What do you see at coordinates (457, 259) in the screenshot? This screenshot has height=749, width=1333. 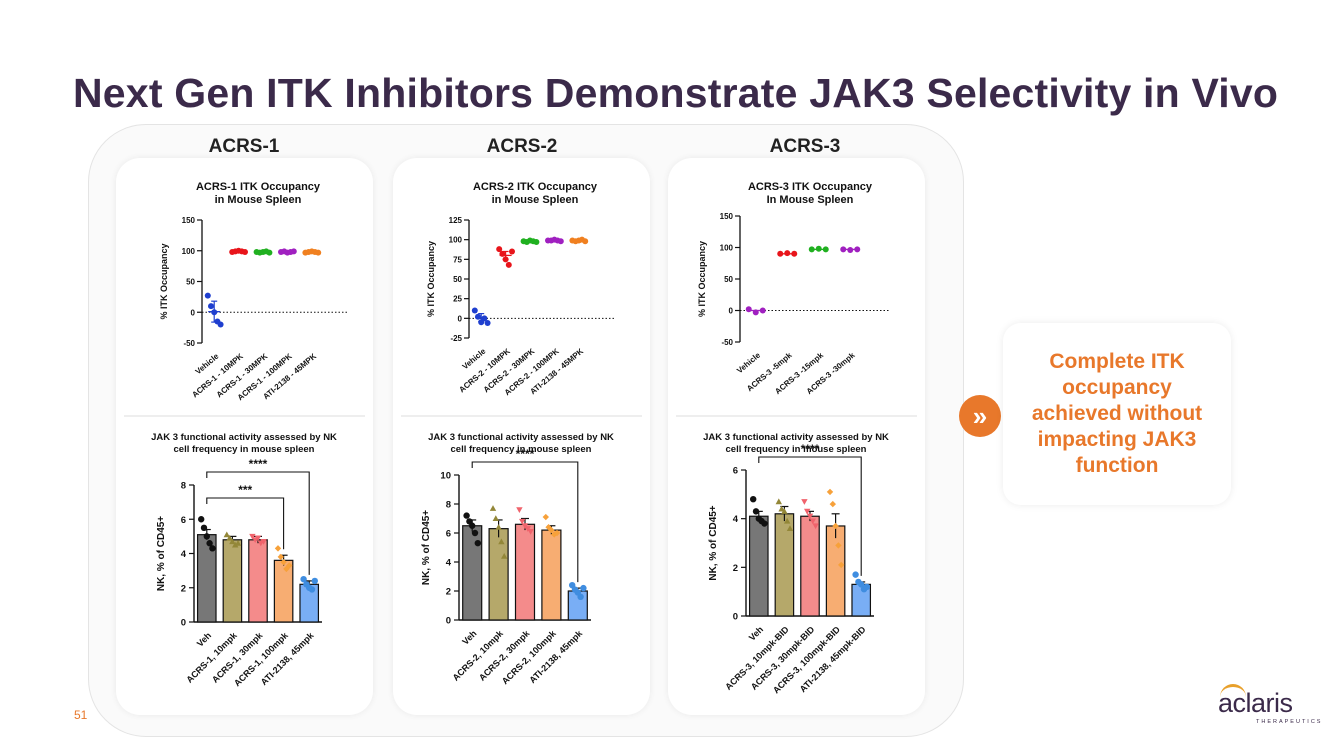 I see `y-tick-label: 75` at bounding box center [457, 259].